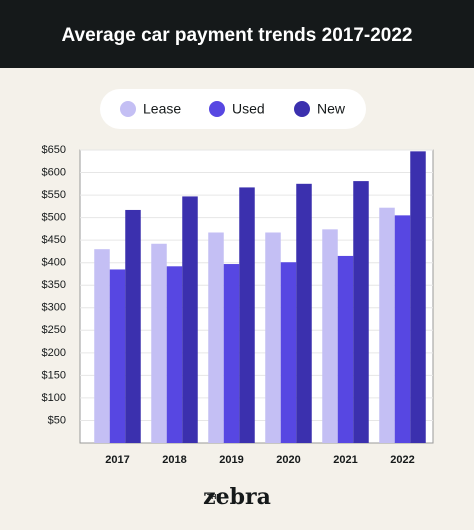 Image resolution: width=474 pixels, height=530 pixels. What do you see at coordinates (331, 109) in the screenshot?
I see `legend-label: New` at bounding box center [331, 109].